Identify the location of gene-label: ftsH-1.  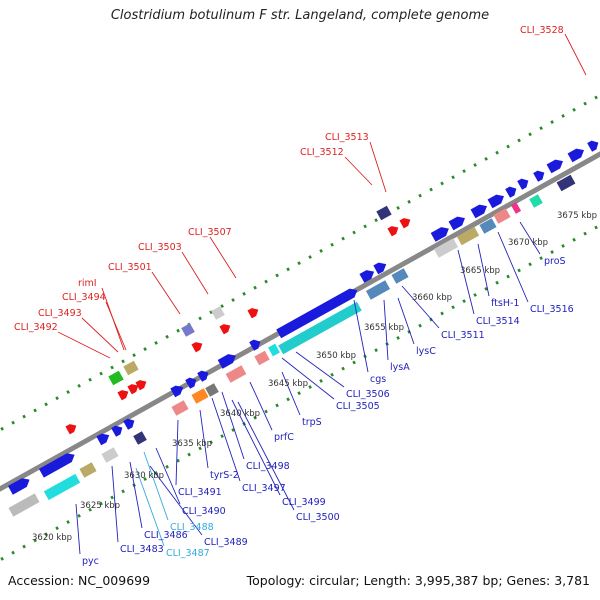
(505, 303).